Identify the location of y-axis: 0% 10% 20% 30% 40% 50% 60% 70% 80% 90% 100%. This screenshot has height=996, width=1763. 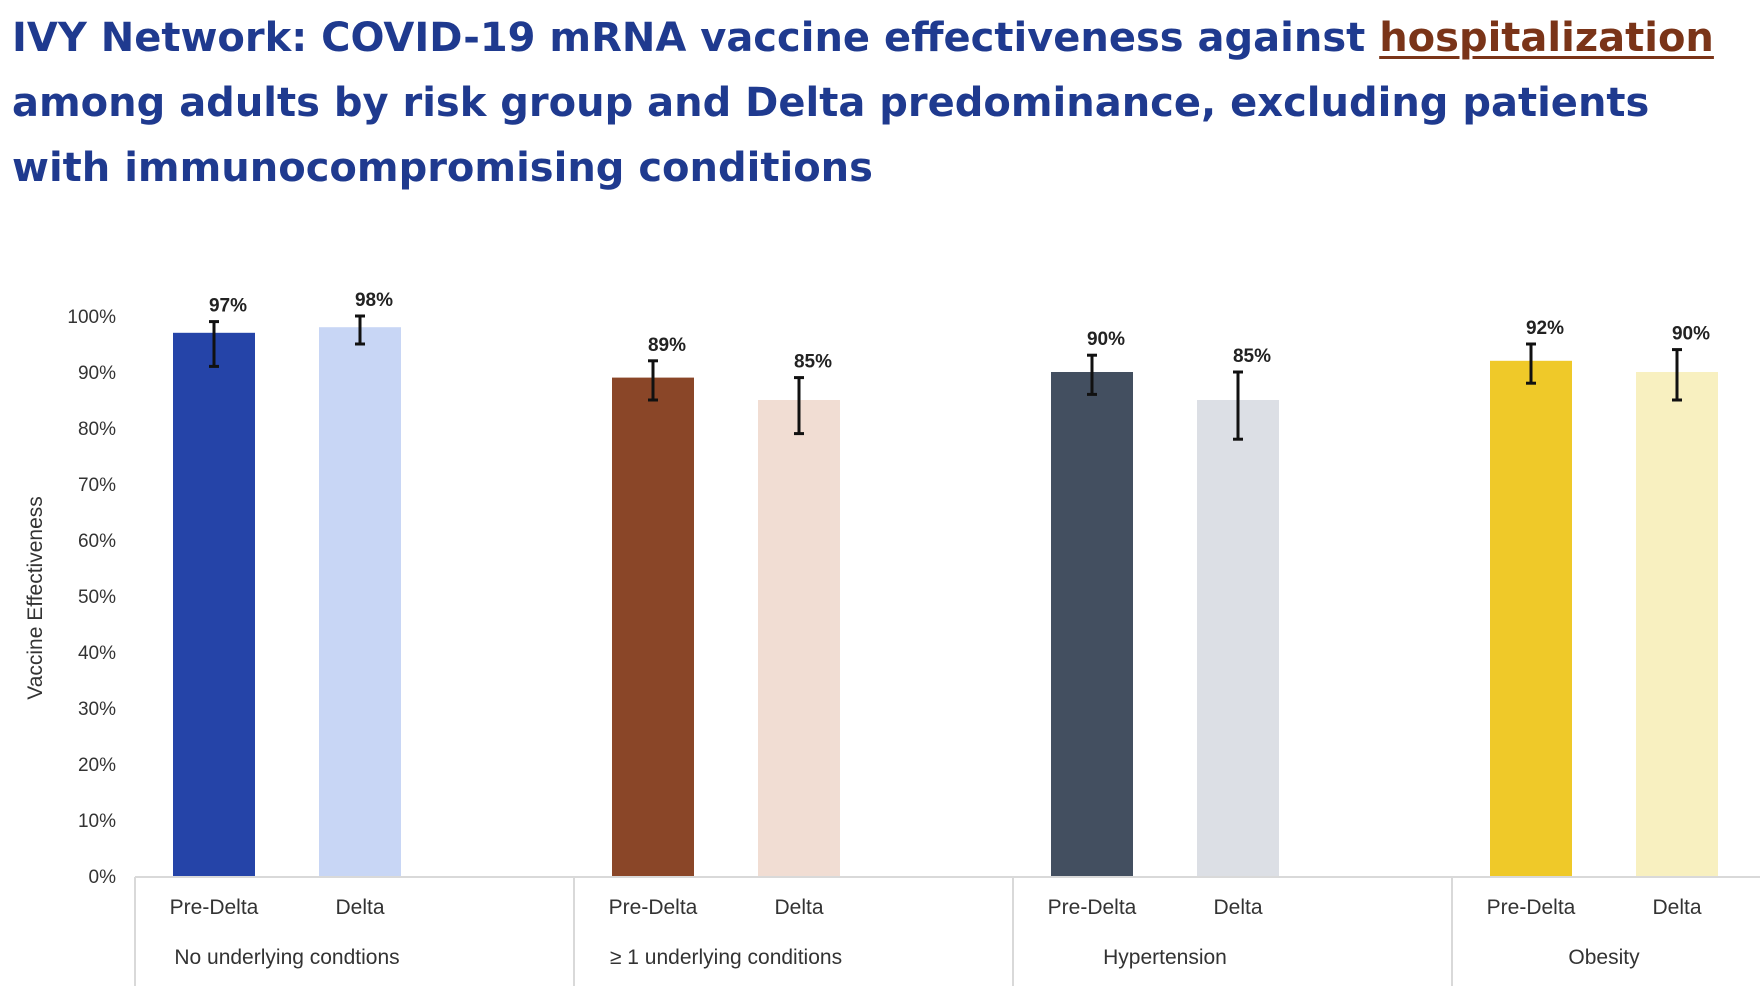
(91, 597).